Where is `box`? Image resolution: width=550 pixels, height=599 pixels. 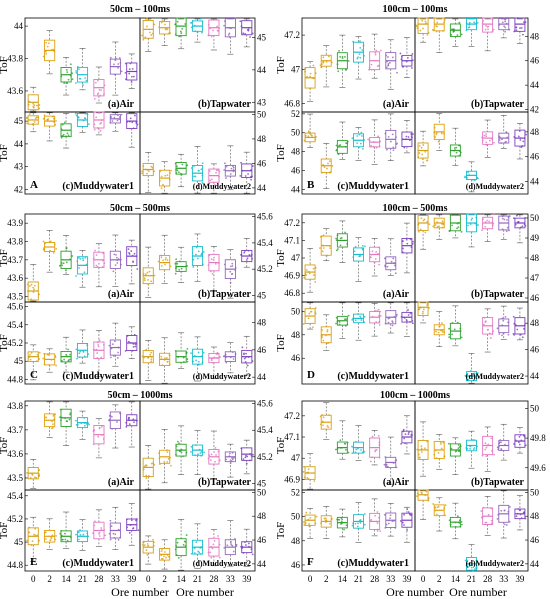
box is located at coordinates (423, 309).